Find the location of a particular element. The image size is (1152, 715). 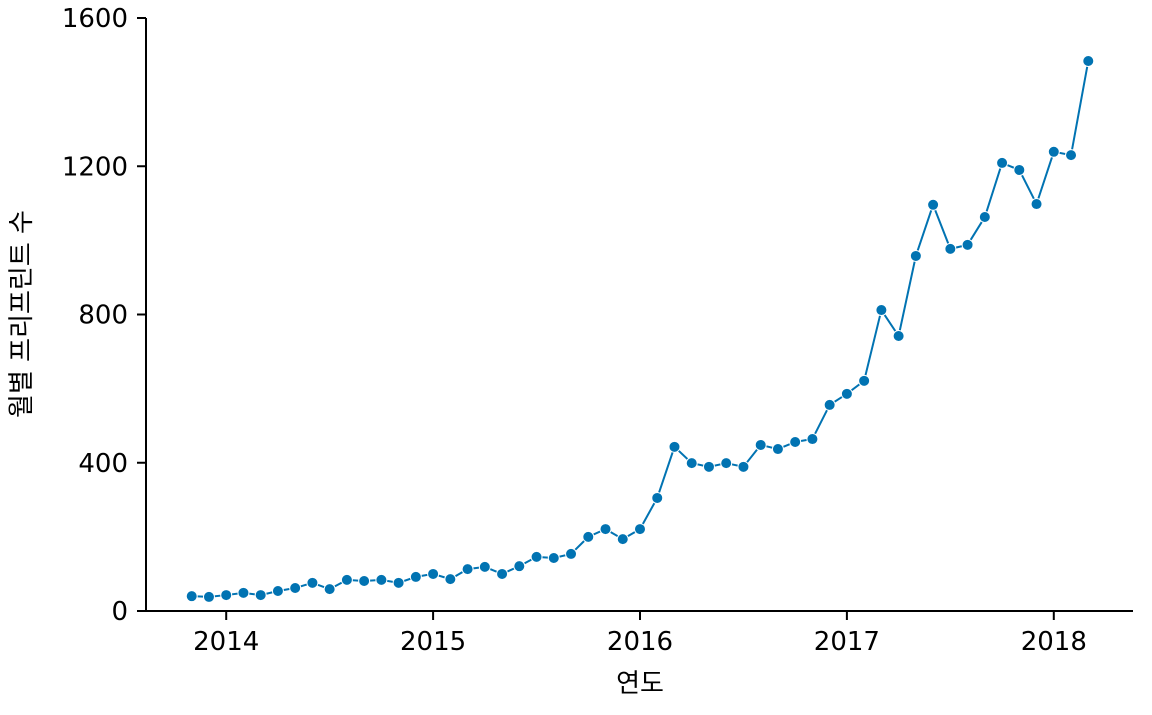

y-tick-label: 1600 is located at coordinates (95, 19).